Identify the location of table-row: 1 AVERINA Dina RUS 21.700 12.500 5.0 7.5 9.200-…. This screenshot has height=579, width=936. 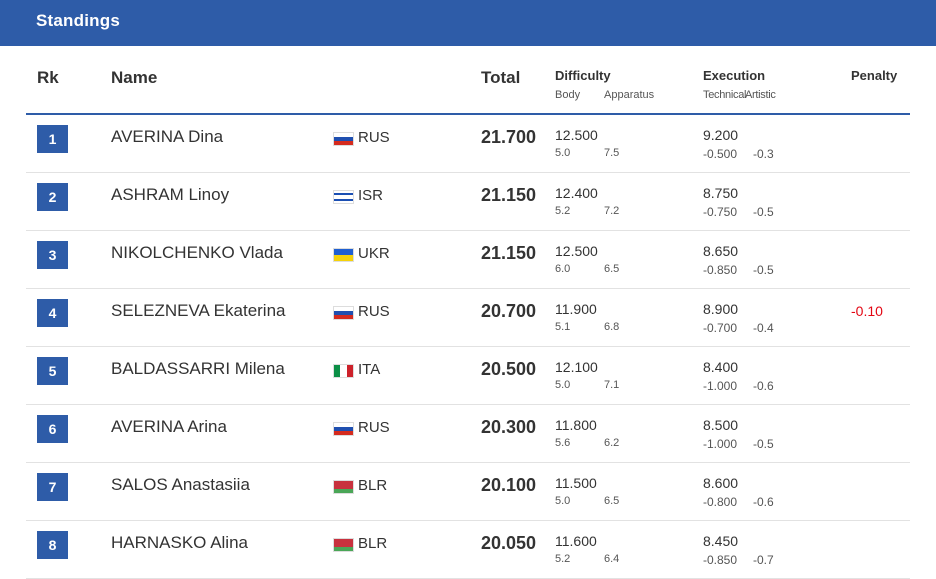
(468, 144).